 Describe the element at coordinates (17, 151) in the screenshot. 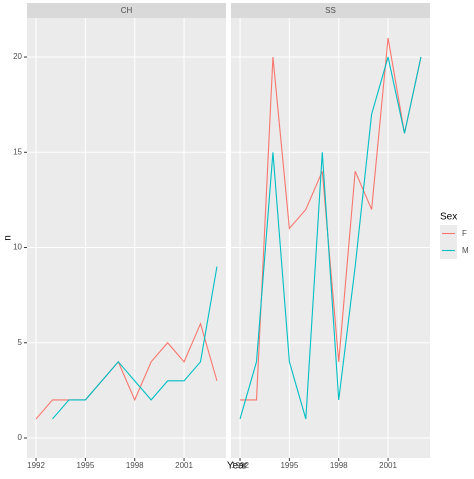

I see `y-tick-label: 15` at that location.